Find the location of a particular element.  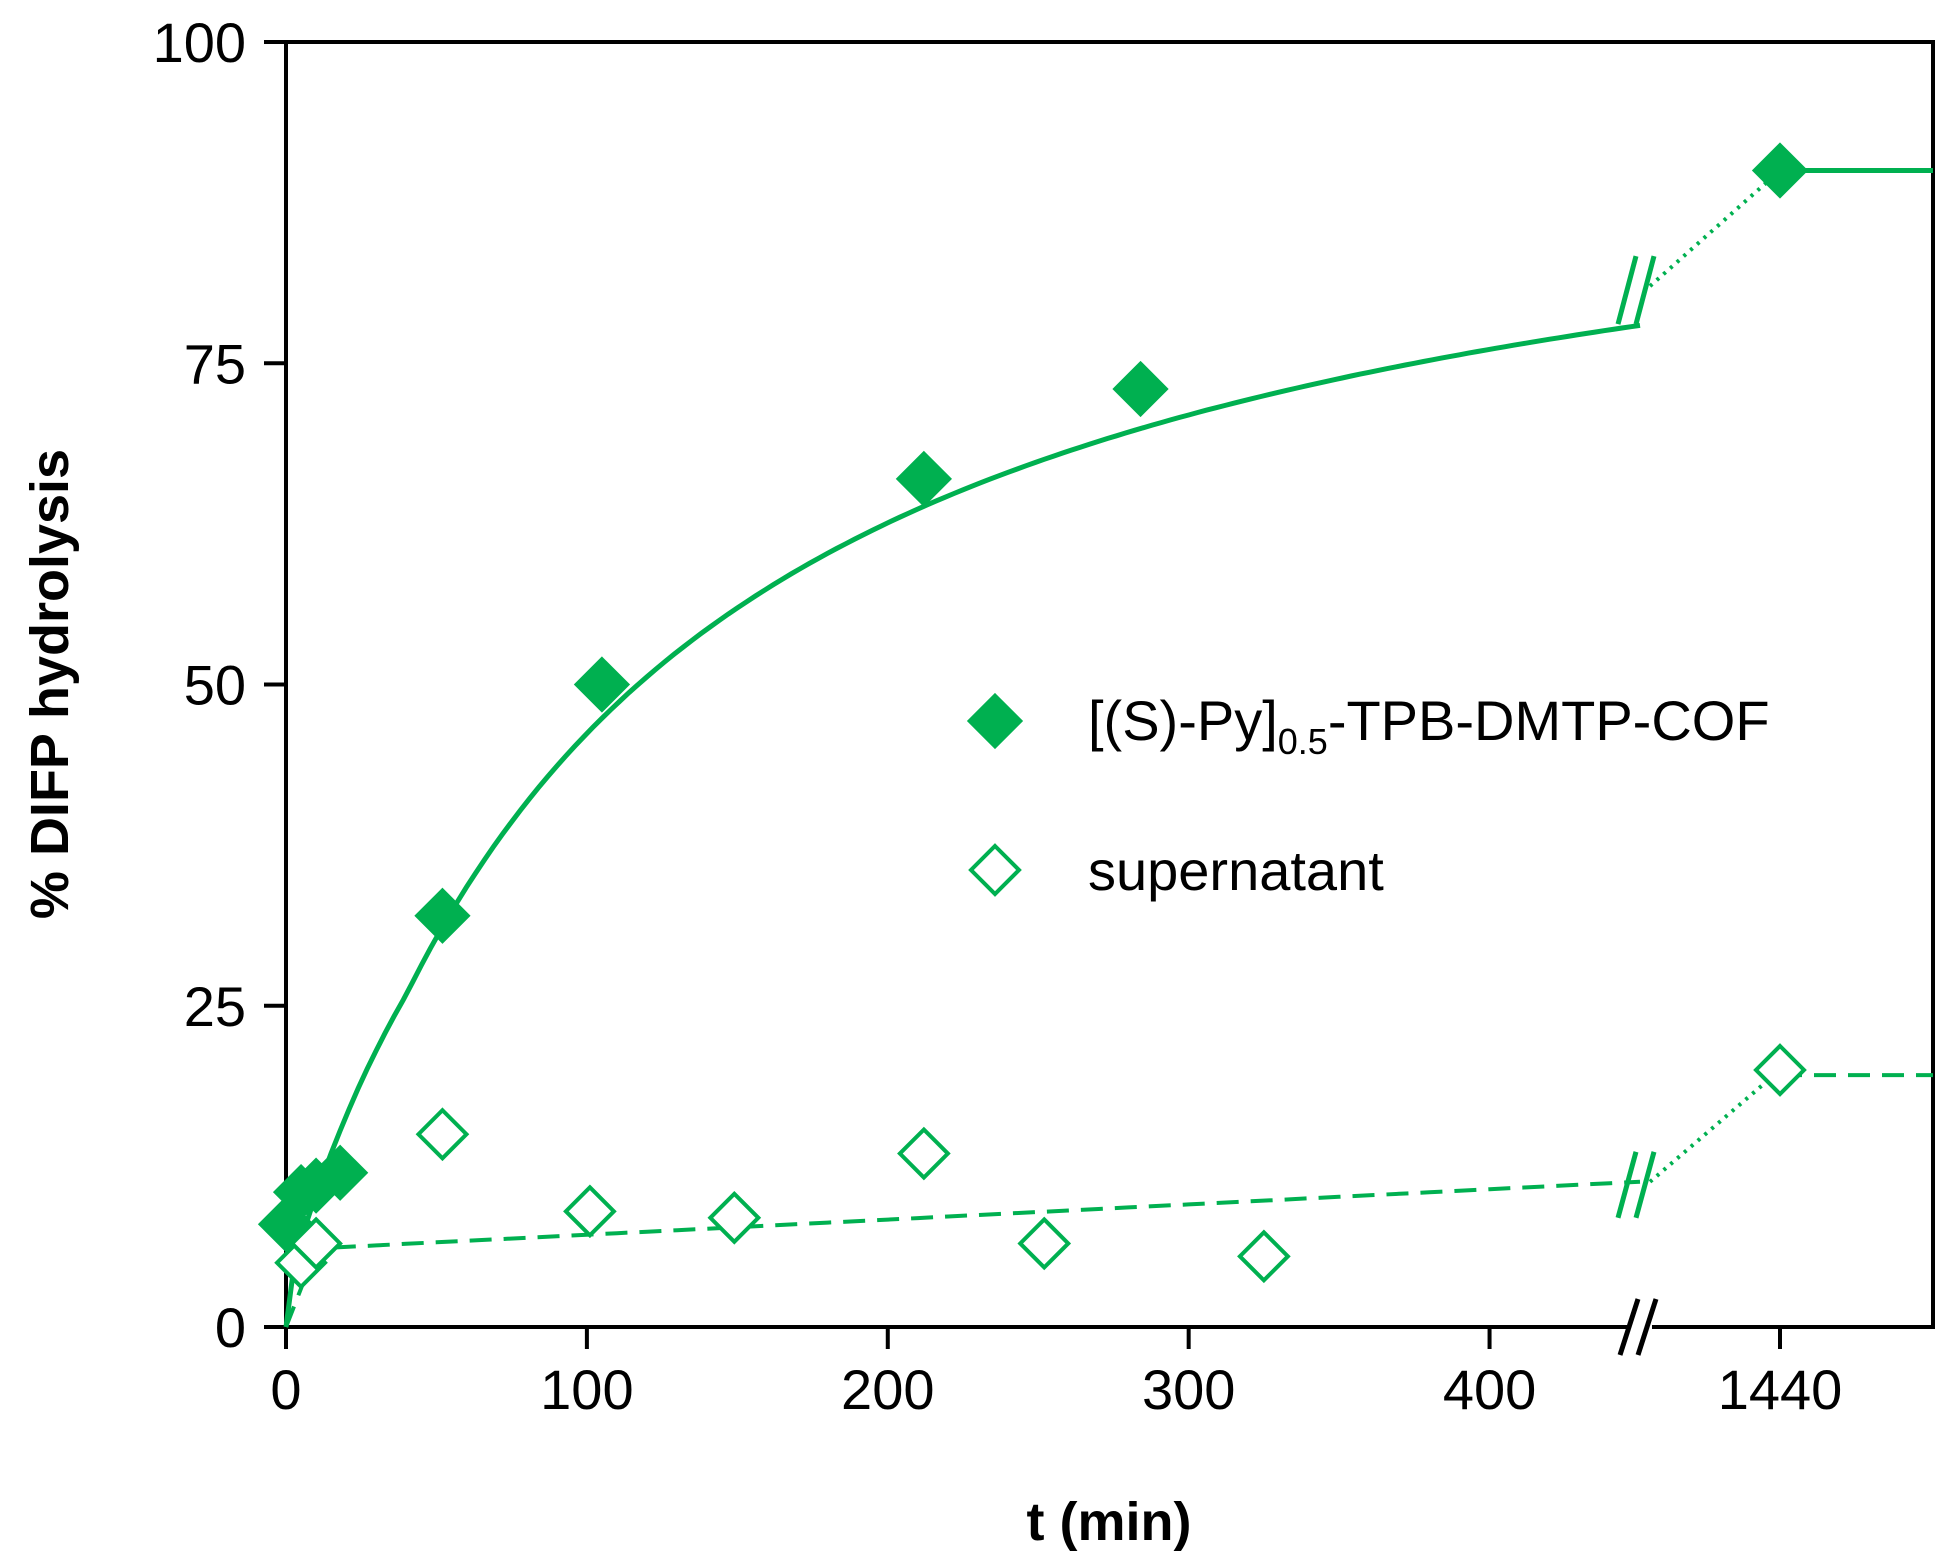

y-axis-title: % DIFP hydrolysis is located at coordinates (50, 684).